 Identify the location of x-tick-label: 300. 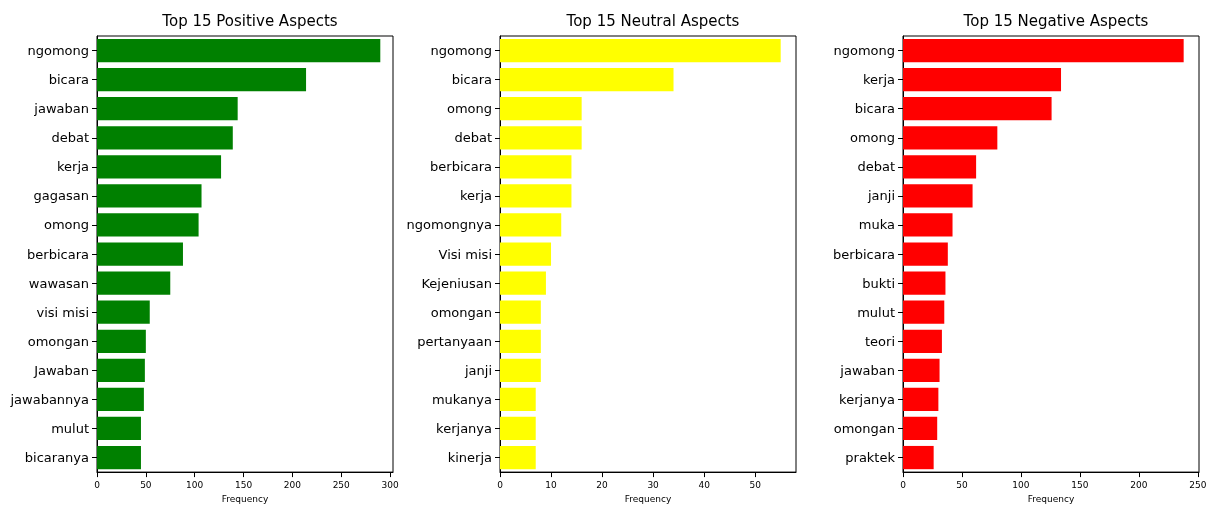
(390, 484).